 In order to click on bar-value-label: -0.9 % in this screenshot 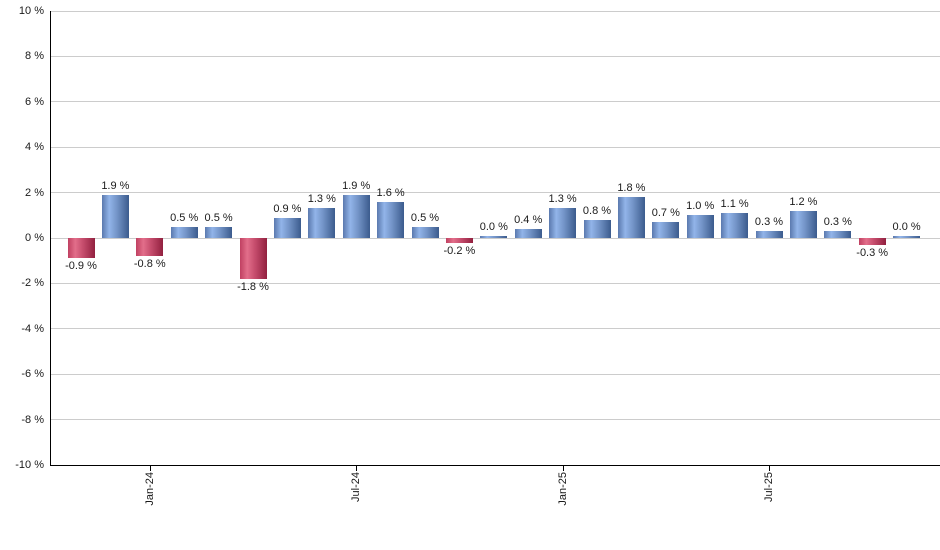, I will do `click(81, 266)`.